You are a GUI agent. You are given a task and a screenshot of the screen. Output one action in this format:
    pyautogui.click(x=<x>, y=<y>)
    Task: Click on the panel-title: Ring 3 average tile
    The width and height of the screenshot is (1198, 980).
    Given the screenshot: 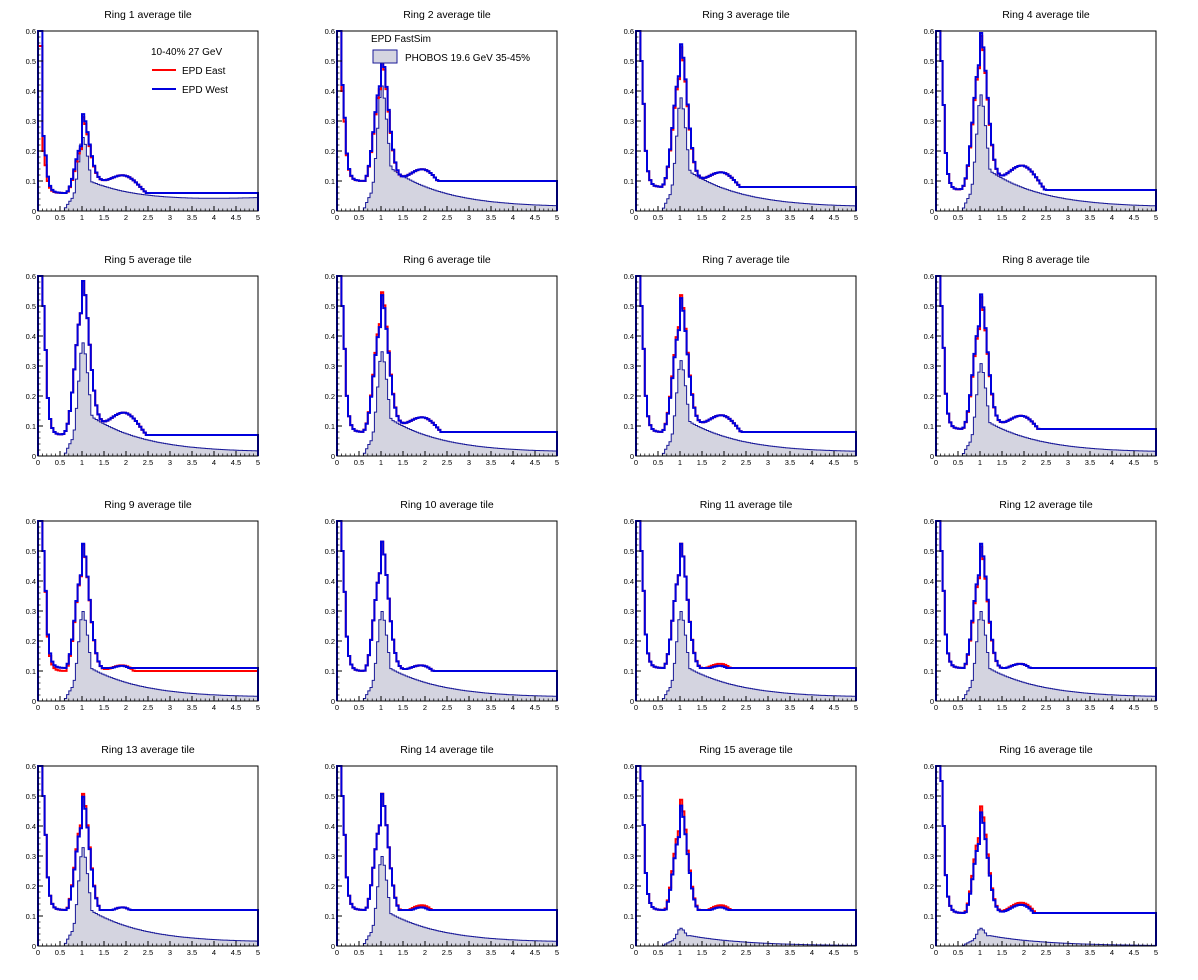 What is the action you would take?
    pyautogui.click(x=746, y=15)
    